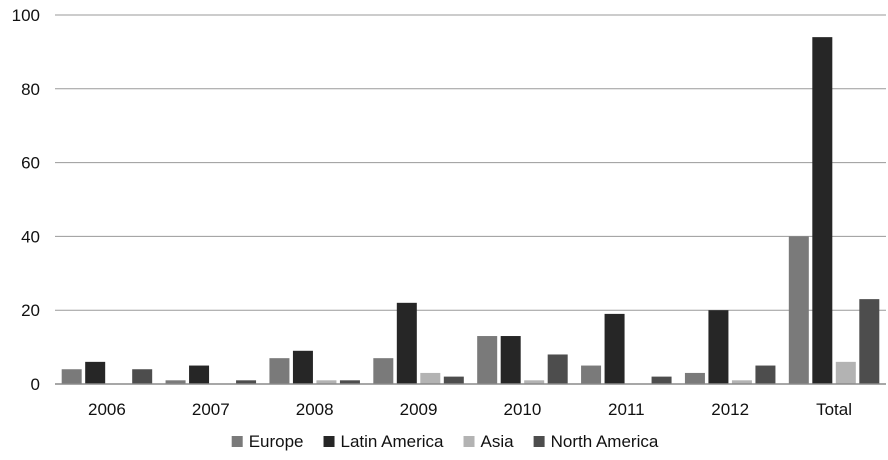  I want to click on bar-europe-2006, so click(71, 376).